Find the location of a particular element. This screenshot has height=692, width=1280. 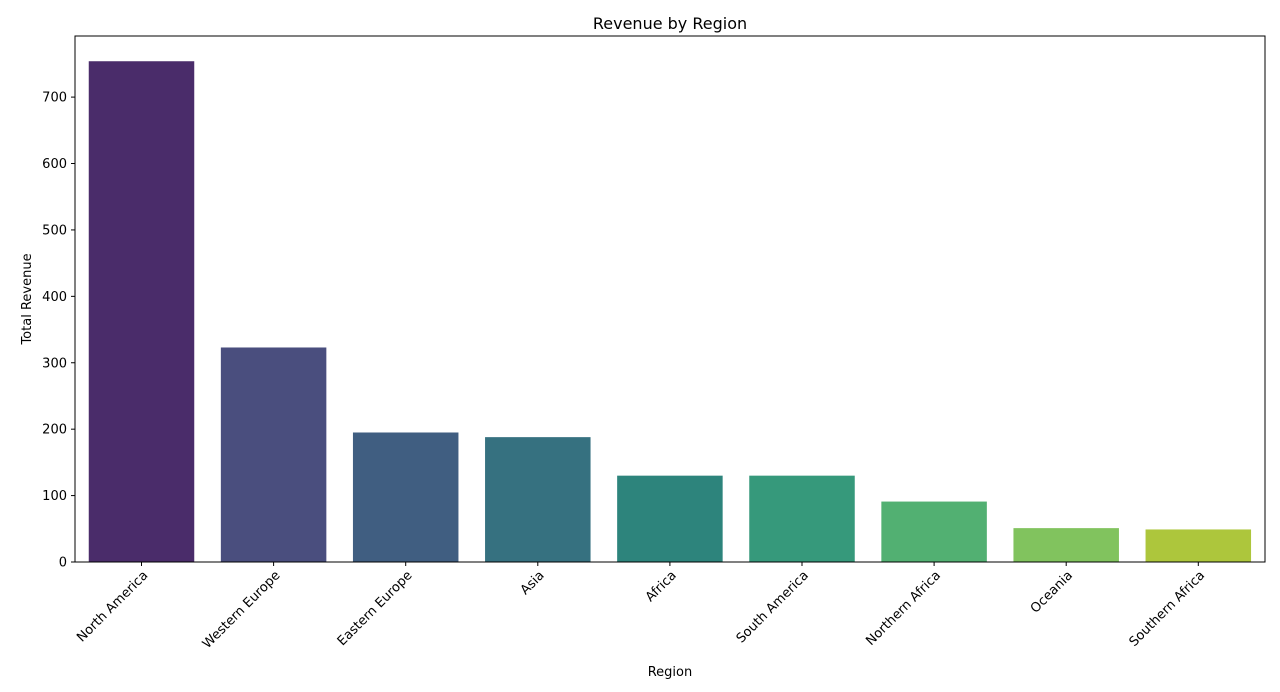

chart-title: Revenue by Region is located at coordinates (670, 23).